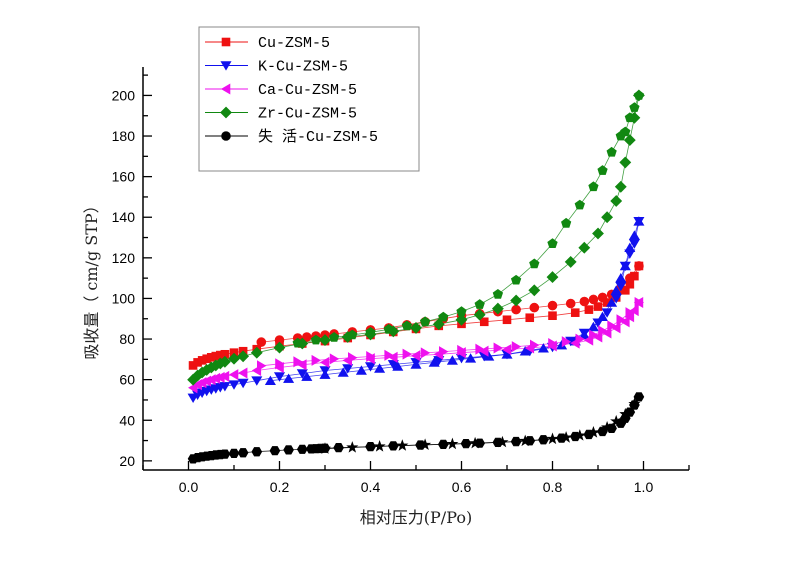  I want to click on legend-label: Ca-Cu-ZSM-5, so click(307, 90).